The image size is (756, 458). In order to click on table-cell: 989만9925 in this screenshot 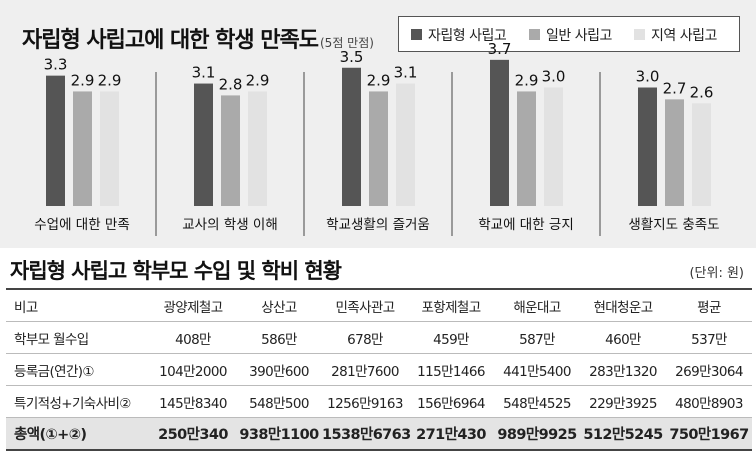, I will do `click(537, 434)`.